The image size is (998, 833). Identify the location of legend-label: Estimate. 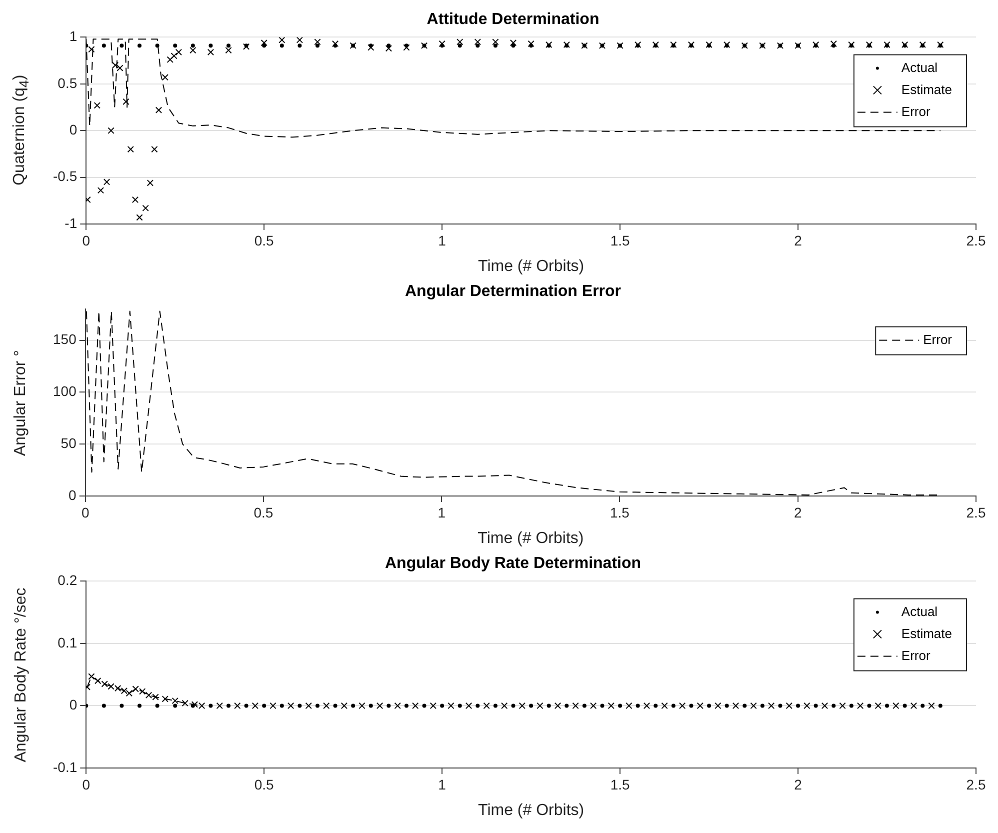
(926, 633).